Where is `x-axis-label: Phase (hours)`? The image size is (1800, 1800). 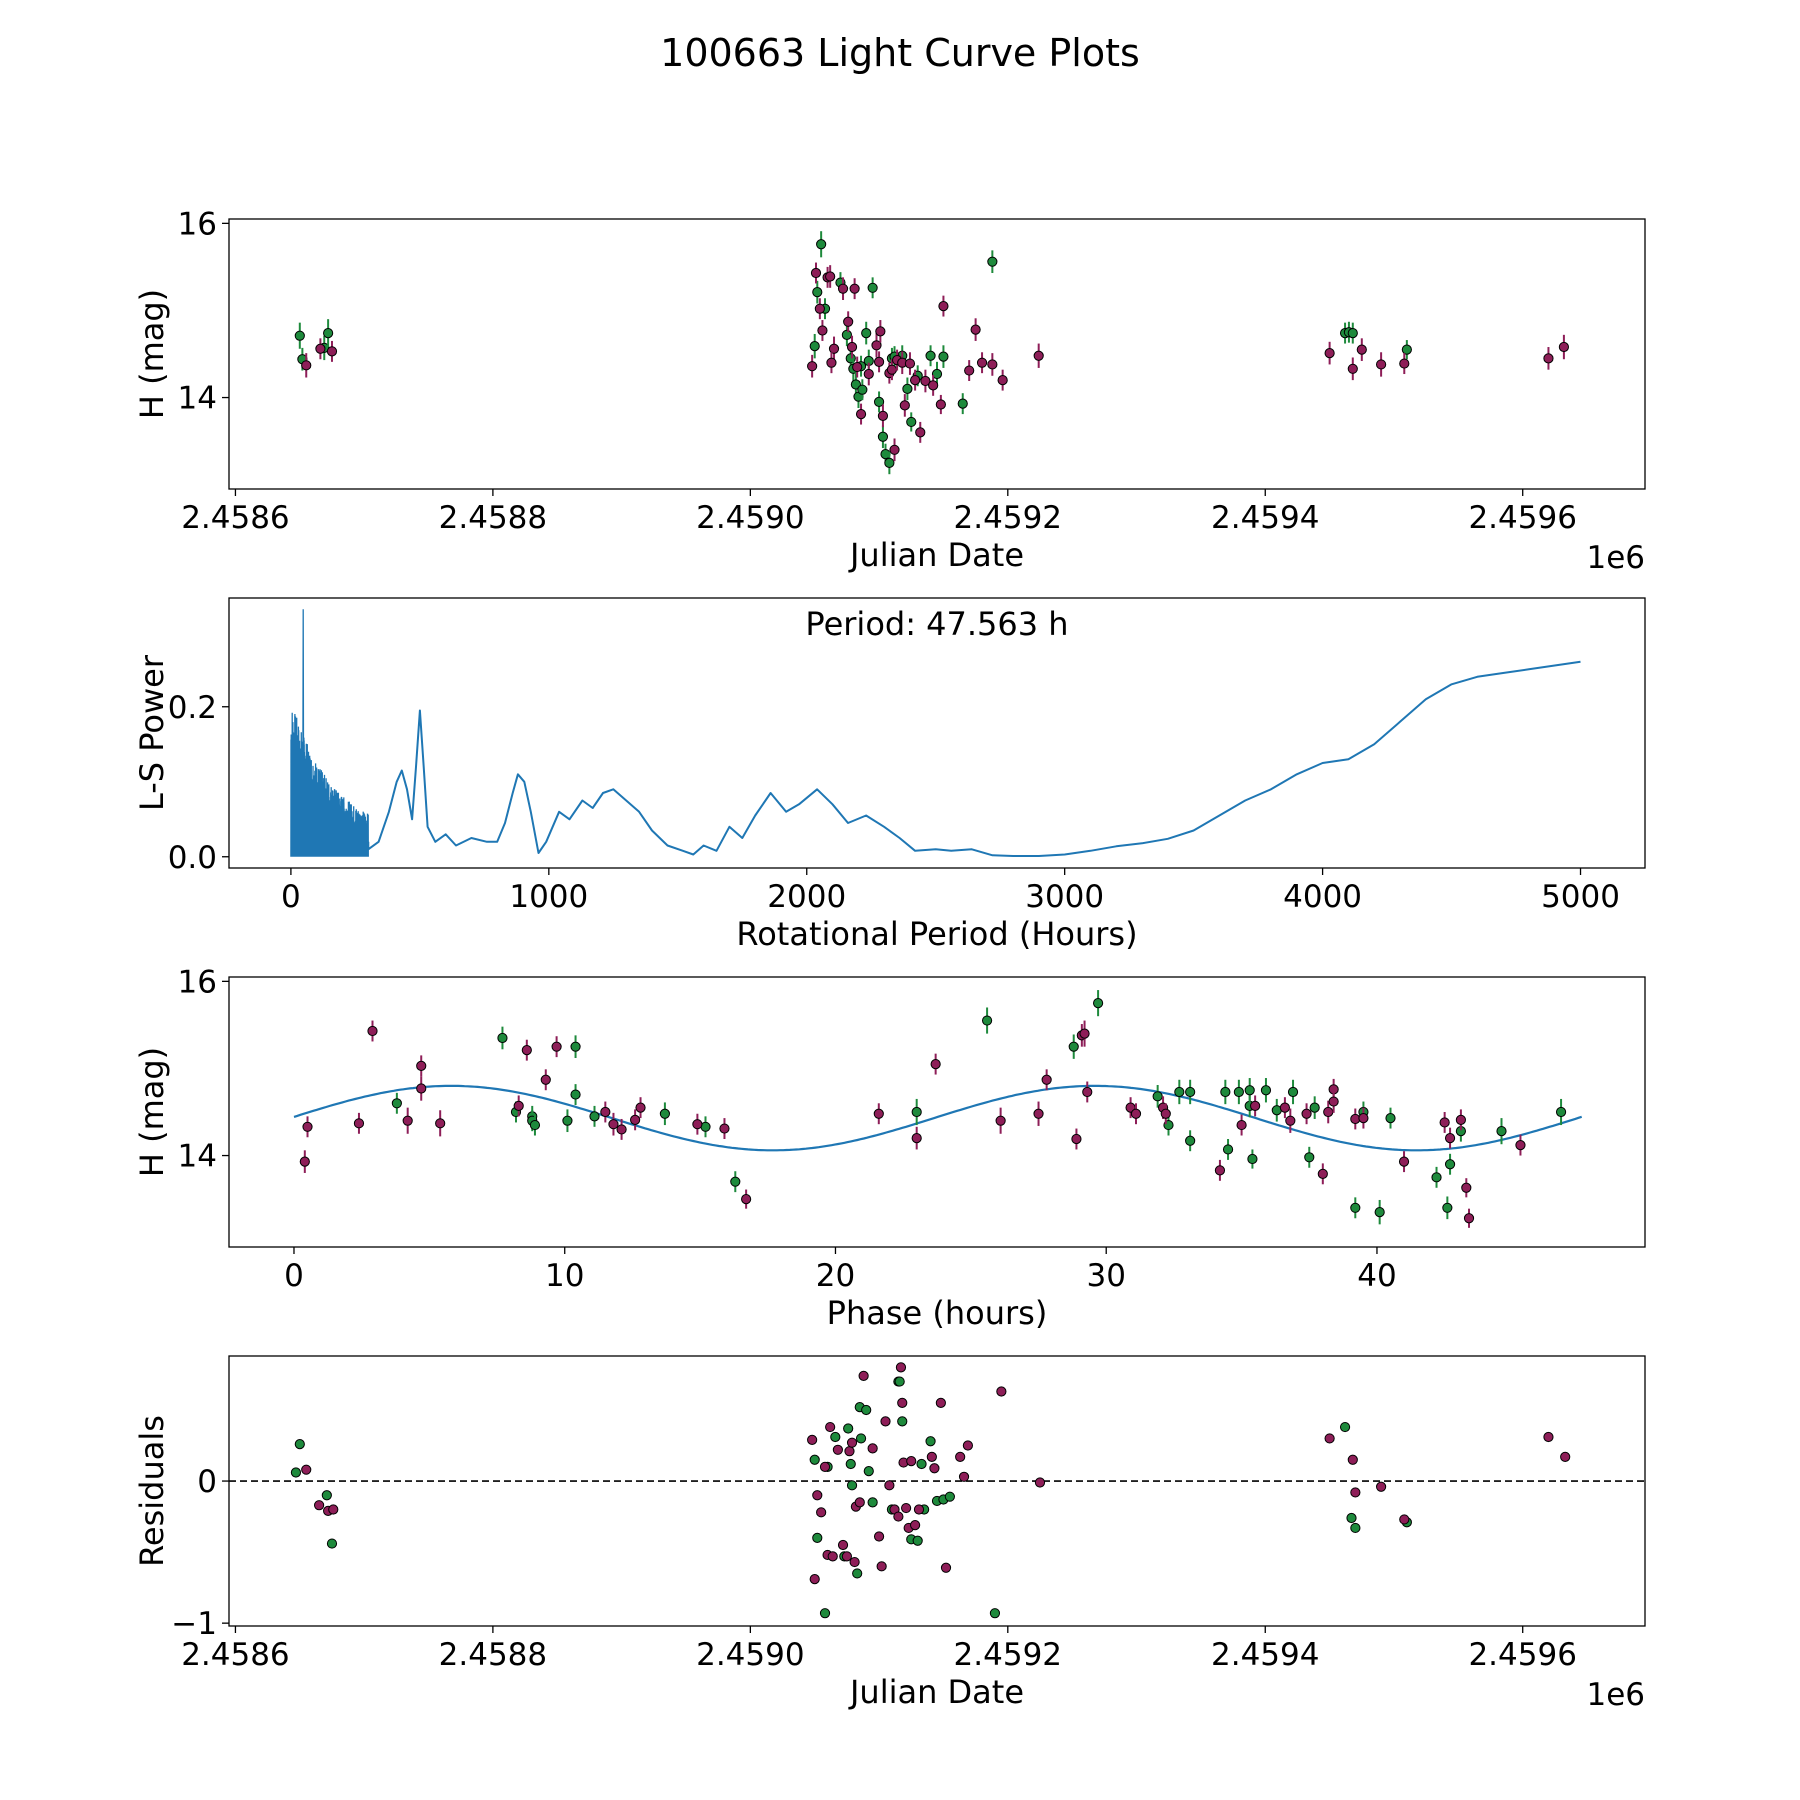
x-axis-label: Phase (hours) is located at coordinates (937, 1313).